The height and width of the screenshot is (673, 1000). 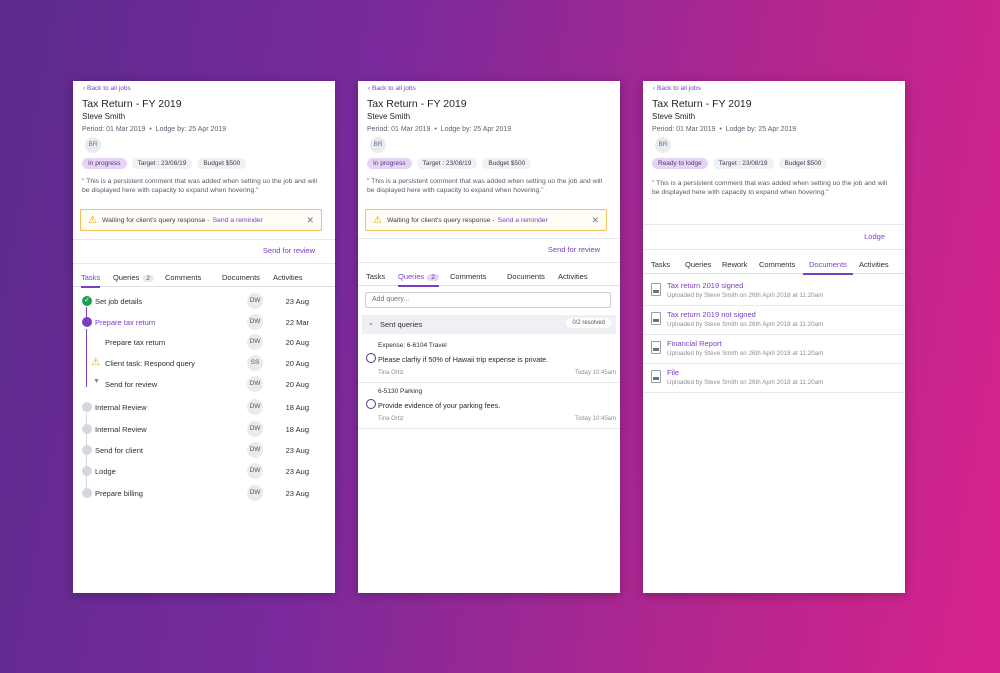 I want to click on task-row: Prepare billing DW 23 Aug, so click(x=204, y=494).